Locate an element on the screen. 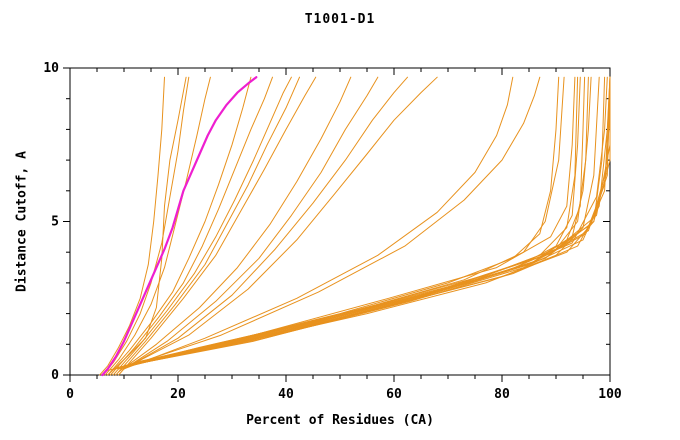 The width and height of the screenshot is (680, 440). x-tick-label: 60 is located at coordinates (394, 394).